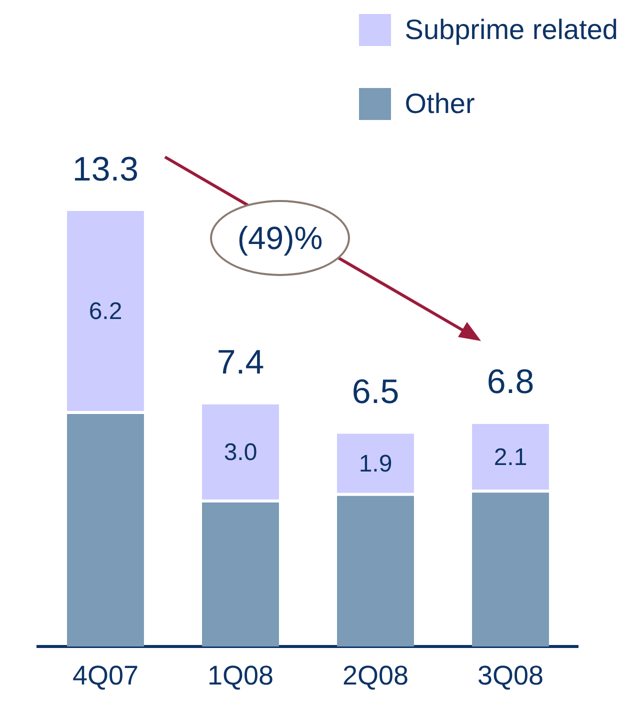 The height and width of the screenshot is (707, 636). I want to click on total-label: 6.8, so click(510, 382).